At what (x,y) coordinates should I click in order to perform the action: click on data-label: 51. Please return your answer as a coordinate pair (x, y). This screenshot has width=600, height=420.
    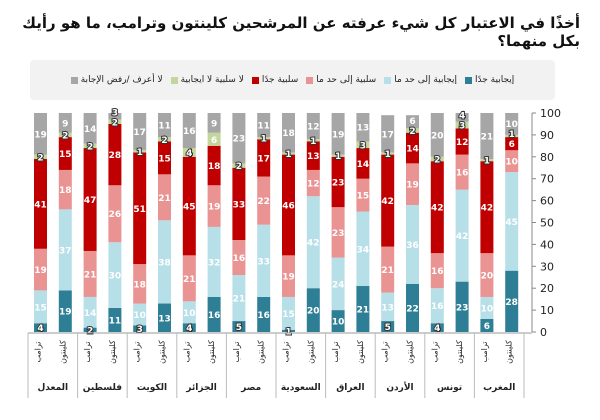
    Looking at the image, I should click on (139, 210).